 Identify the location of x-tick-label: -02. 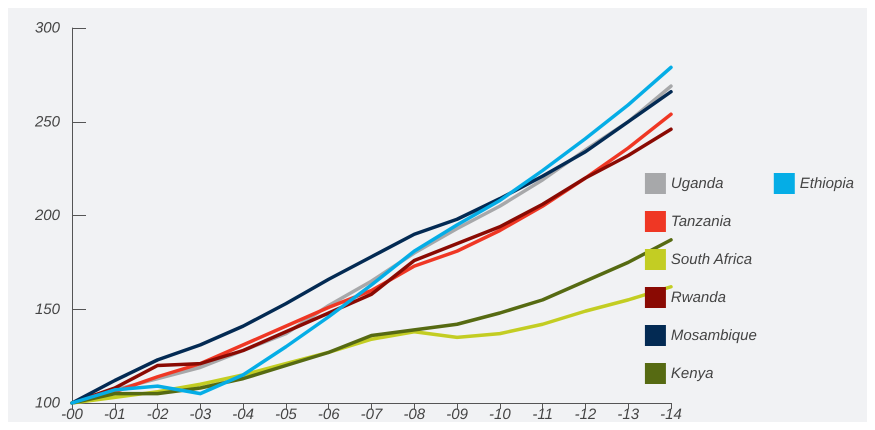
(158, 414).